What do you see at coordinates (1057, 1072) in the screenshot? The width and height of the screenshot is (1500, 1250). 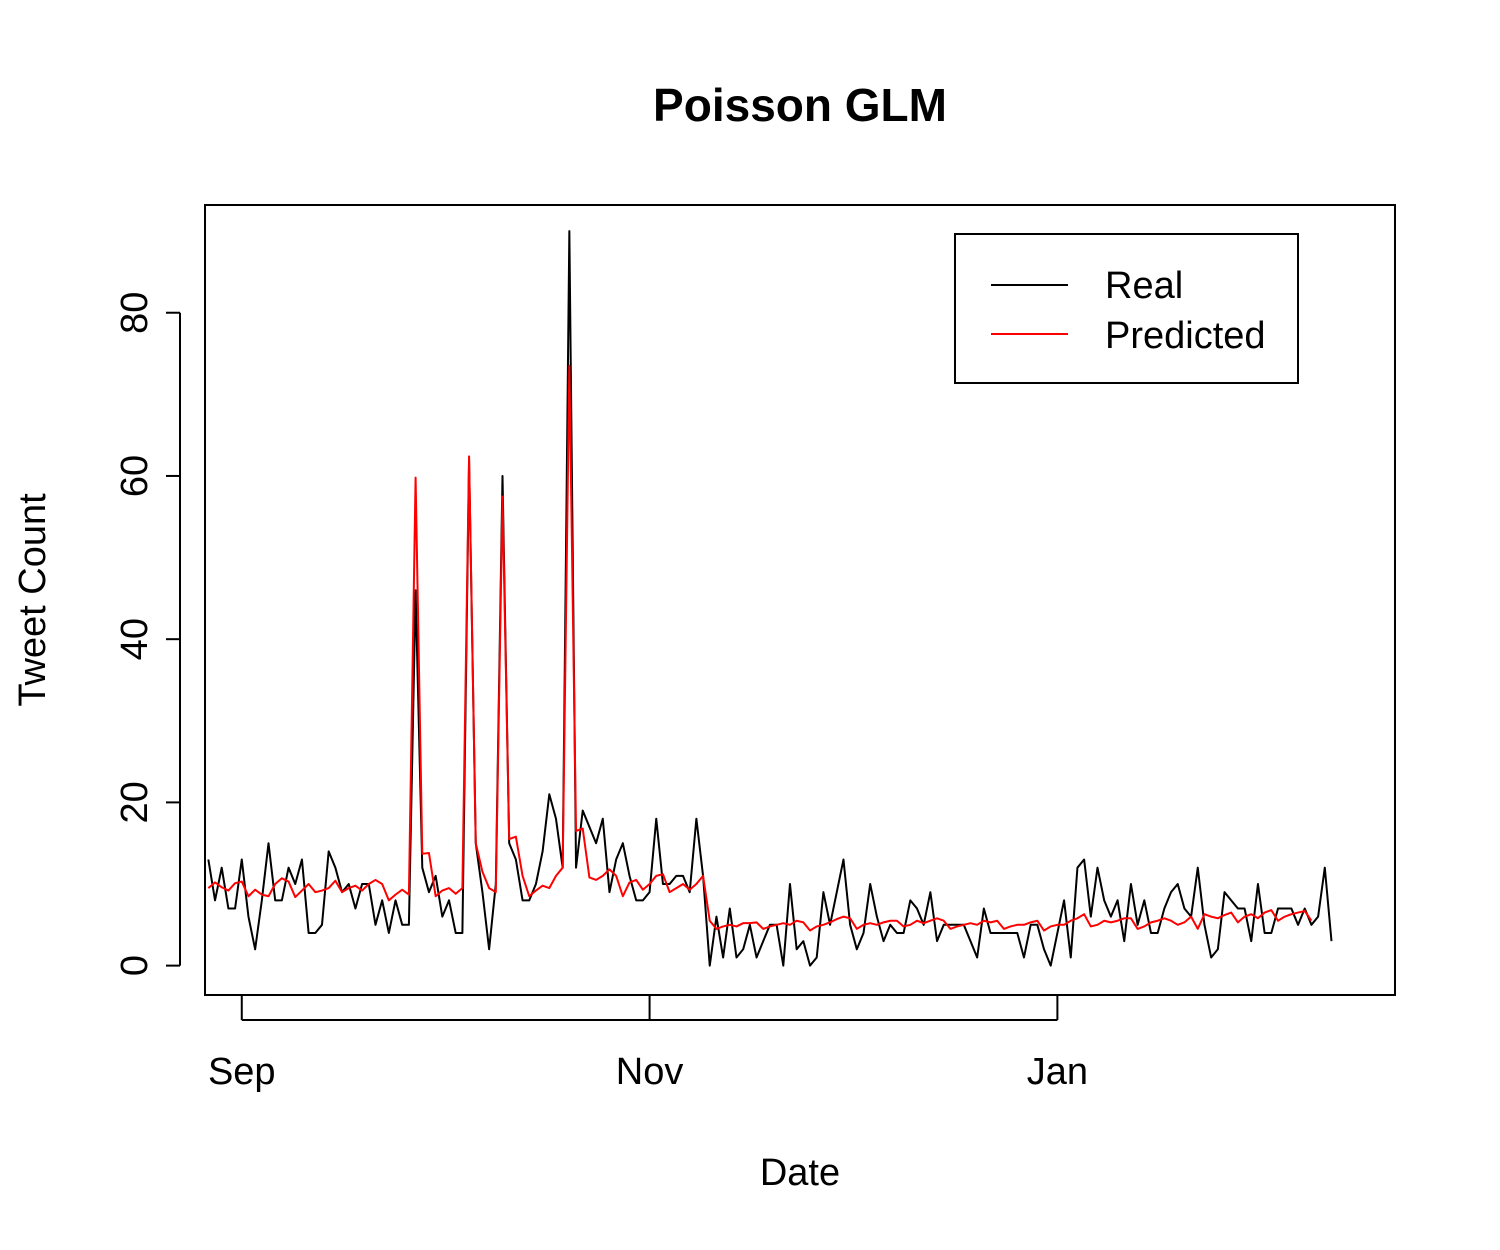 I see `x-tick-label: Jan` at bounding box center [1057, 1072].